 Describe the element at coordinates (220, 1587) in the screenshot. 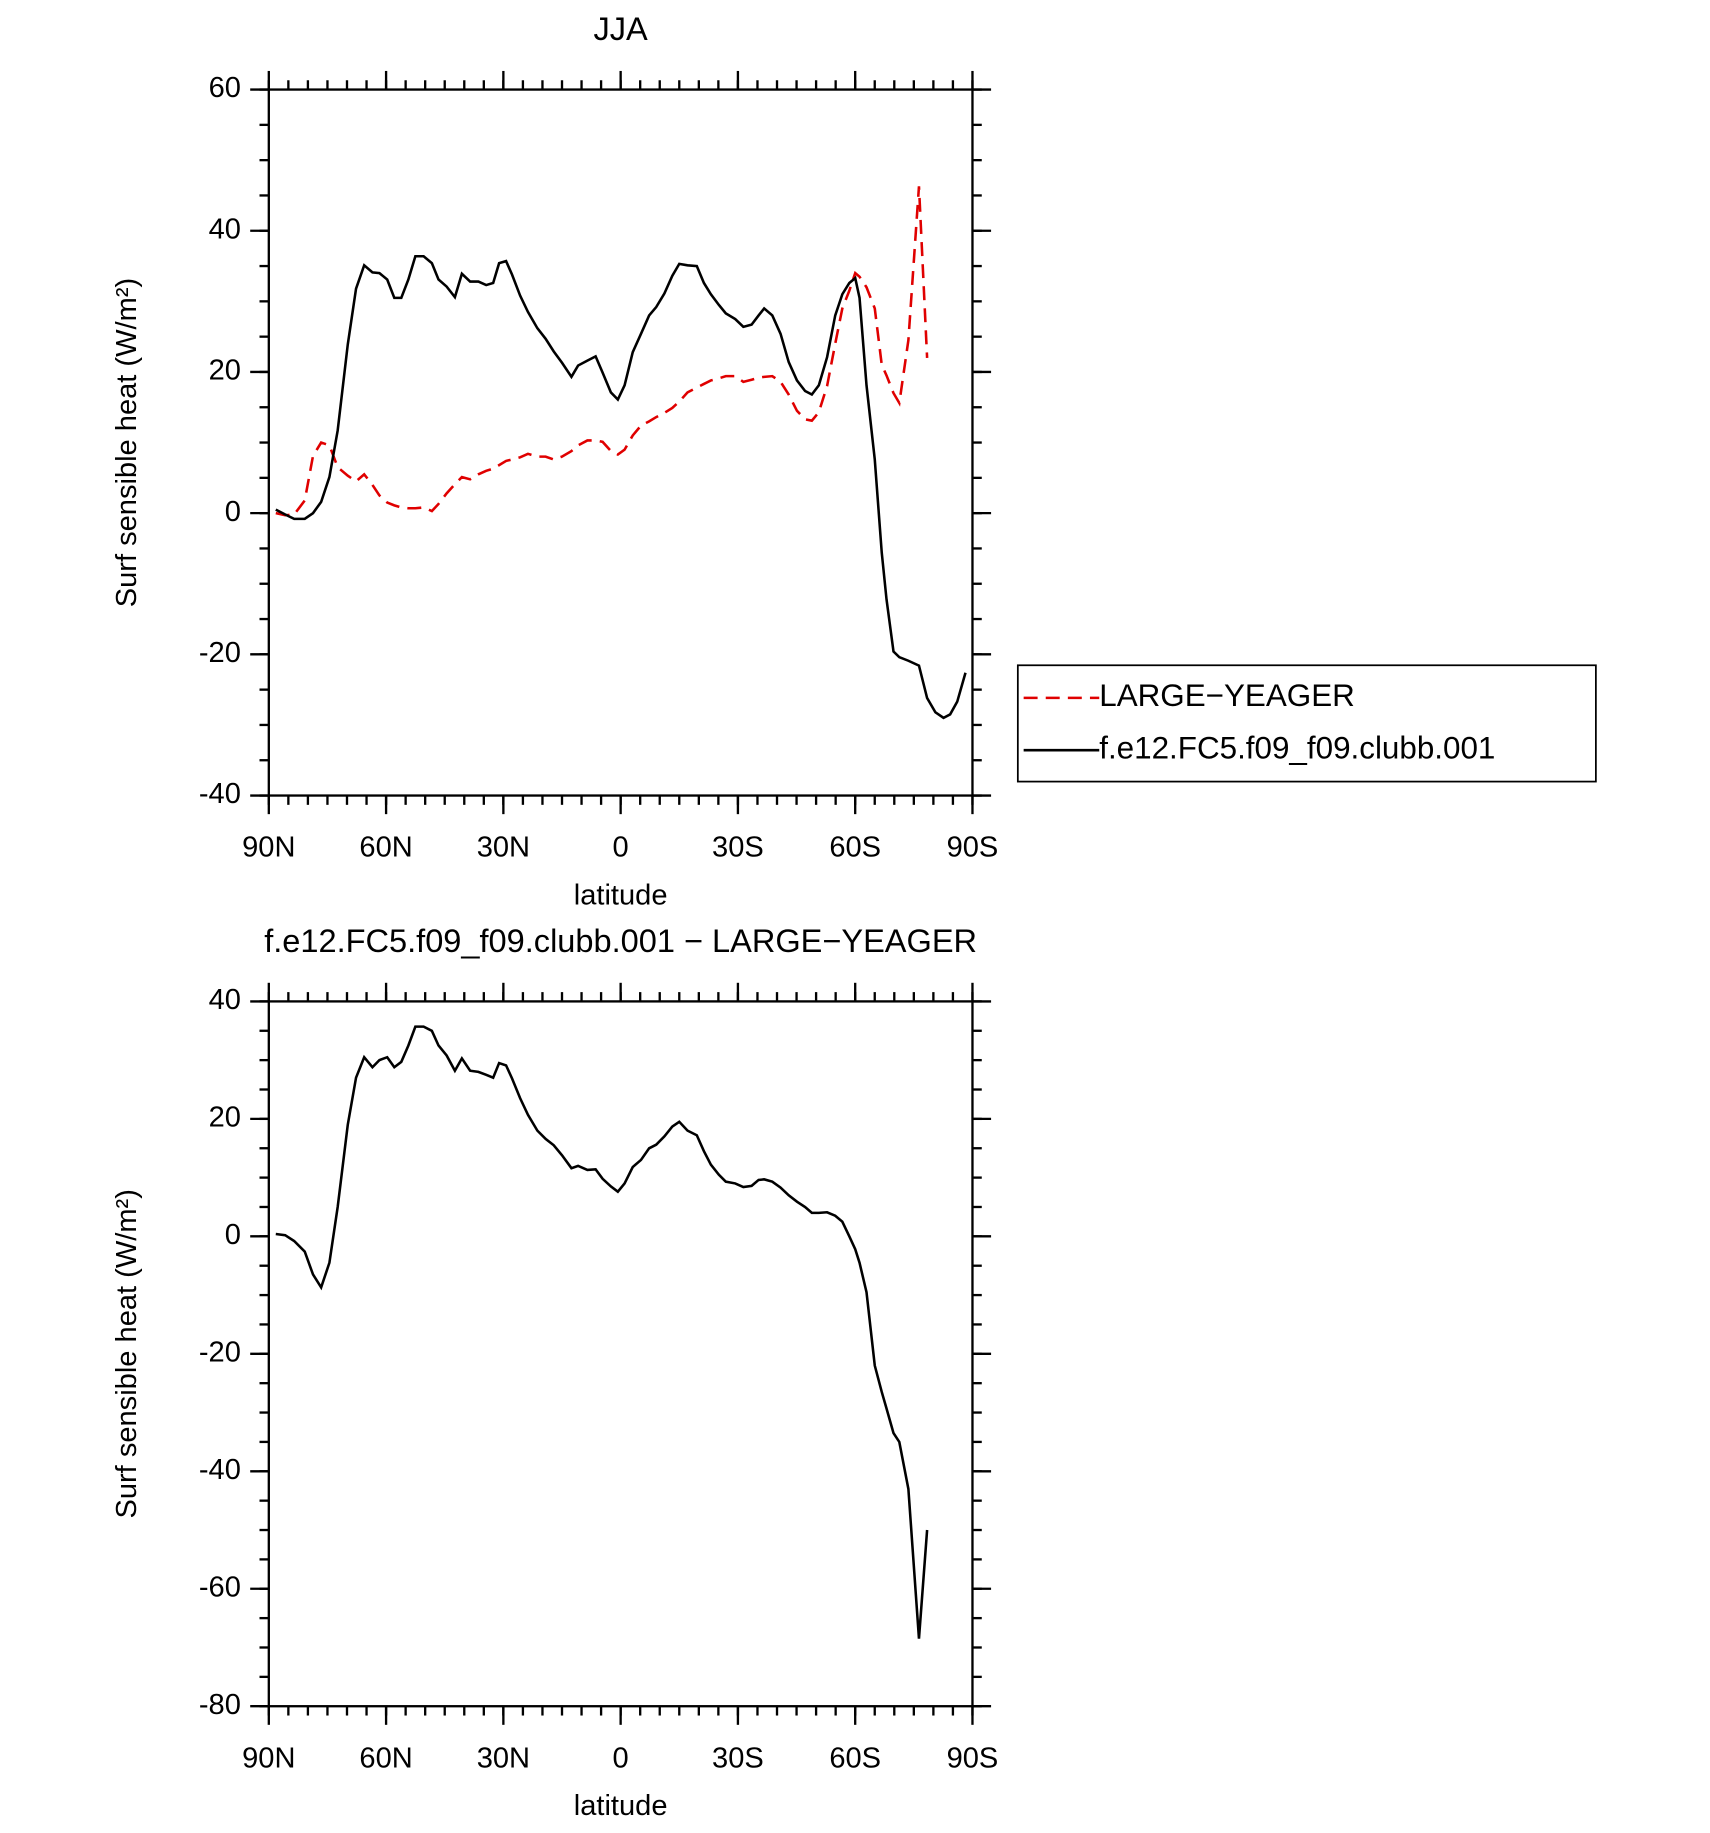

I see `y-tick-label: -60` at that location.